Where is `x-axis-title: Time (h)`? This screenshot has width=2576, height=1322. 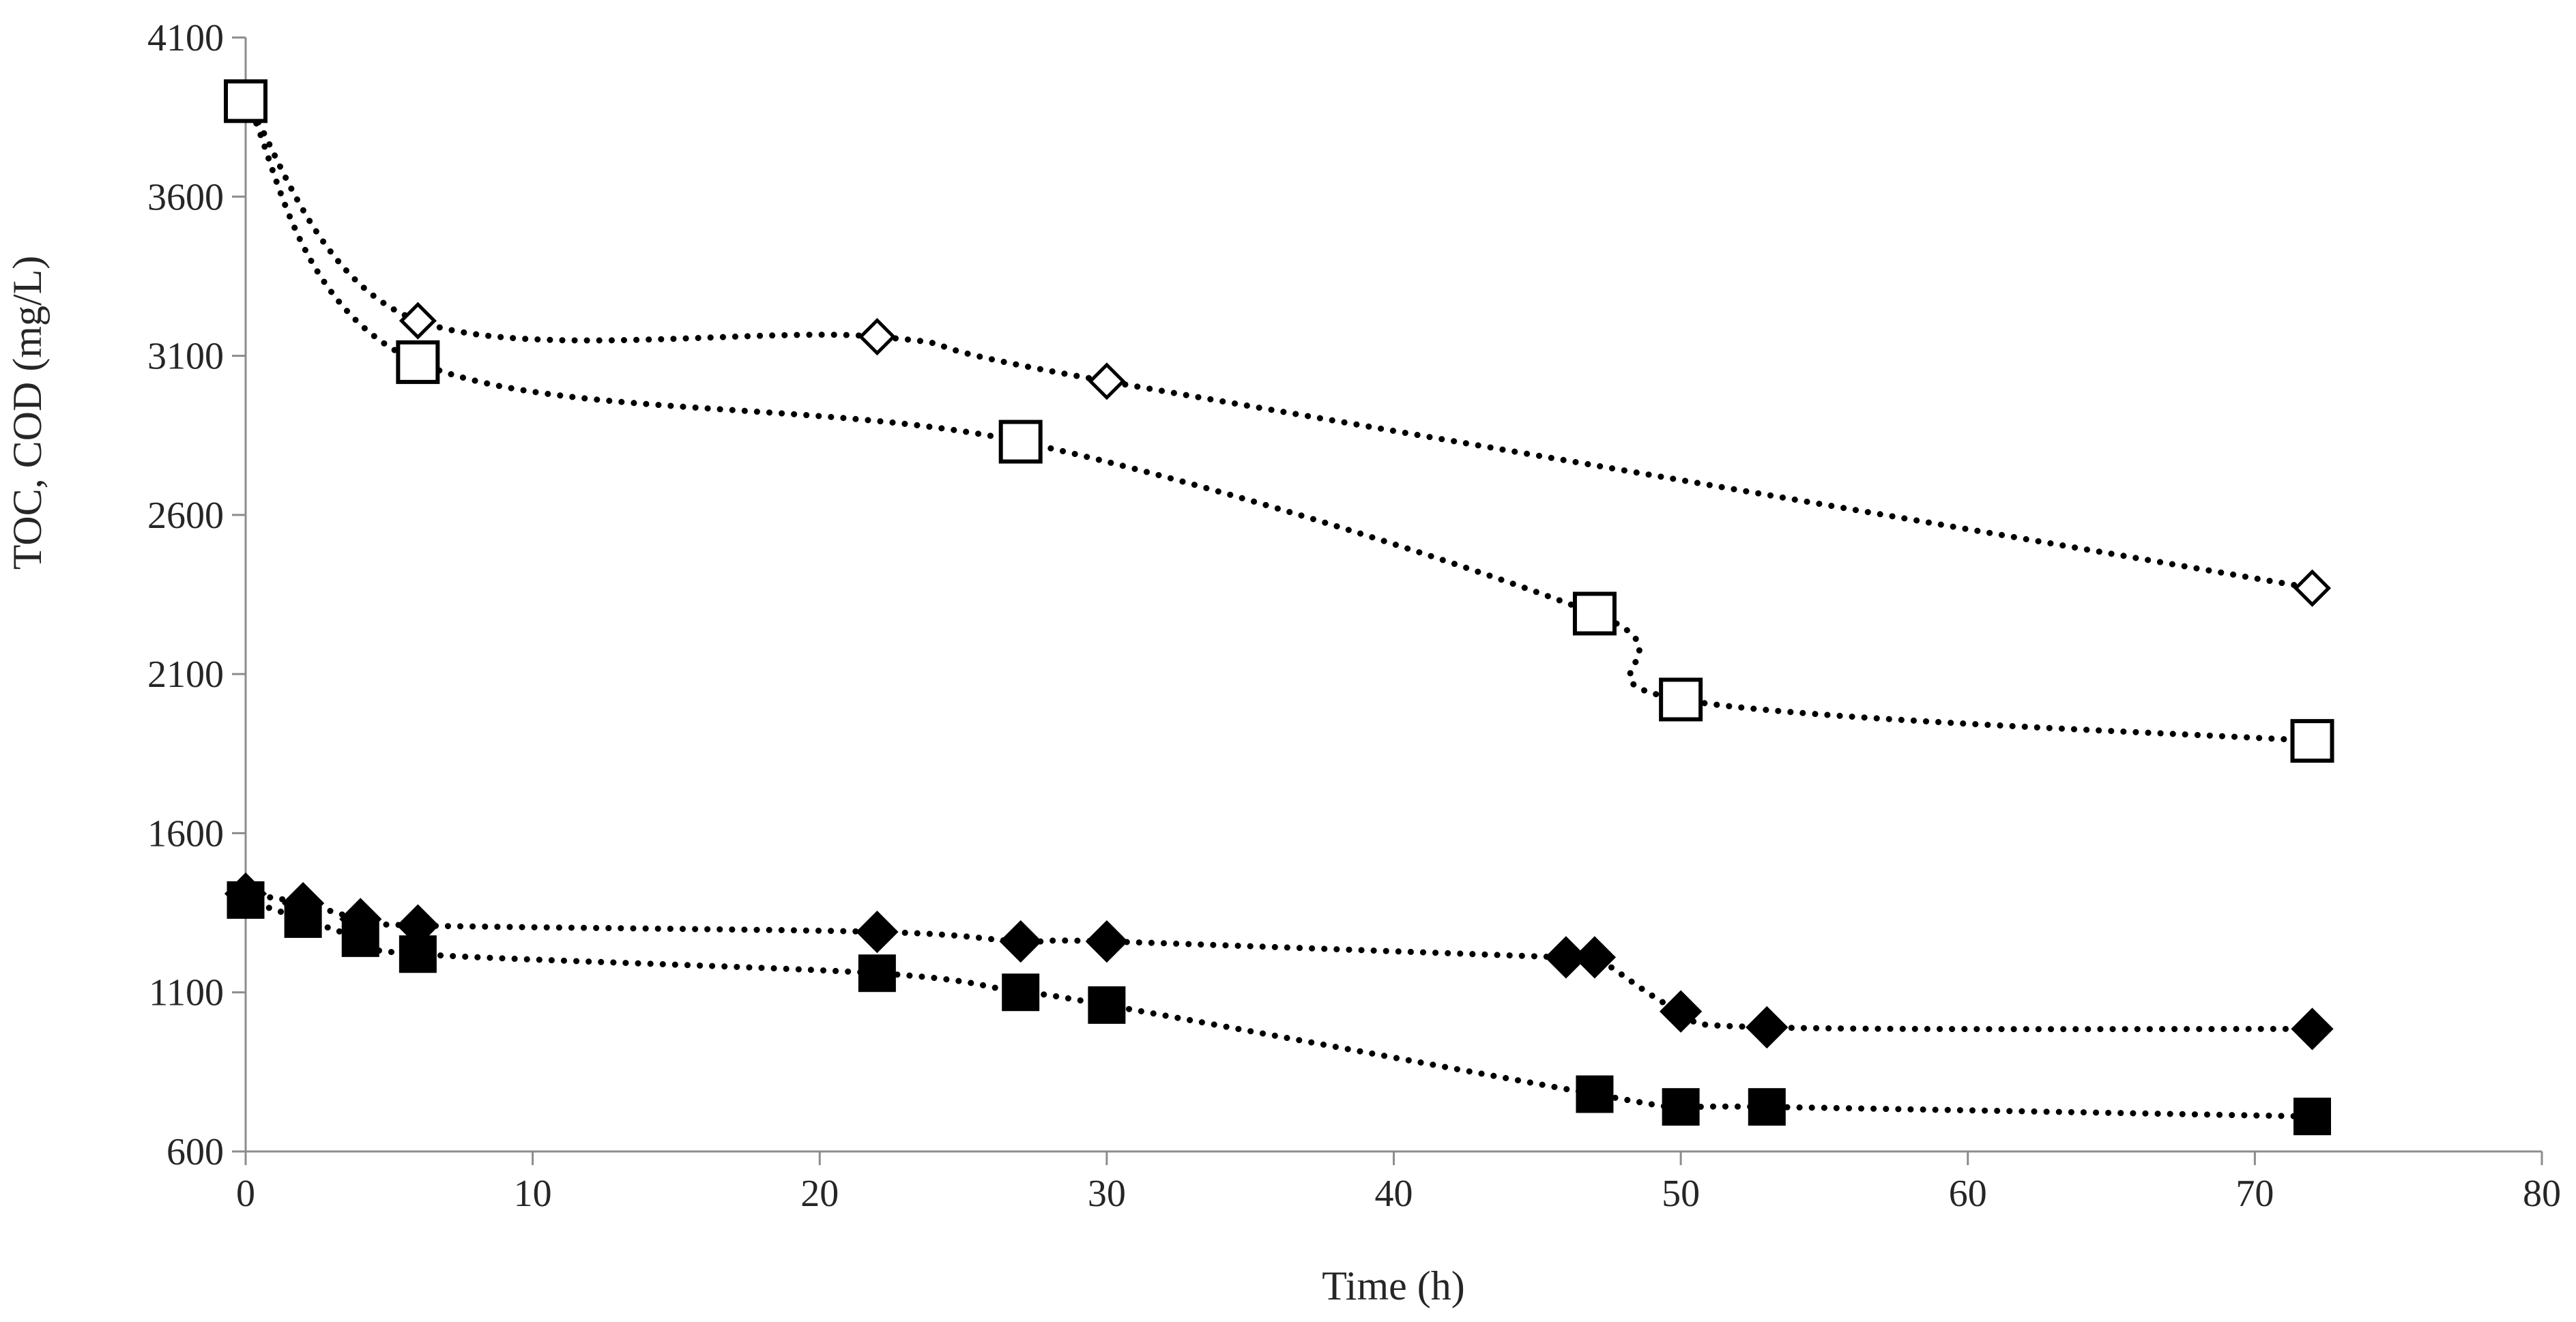
x-axis-title: Time (h) is located at coordinates (1393, 1285).